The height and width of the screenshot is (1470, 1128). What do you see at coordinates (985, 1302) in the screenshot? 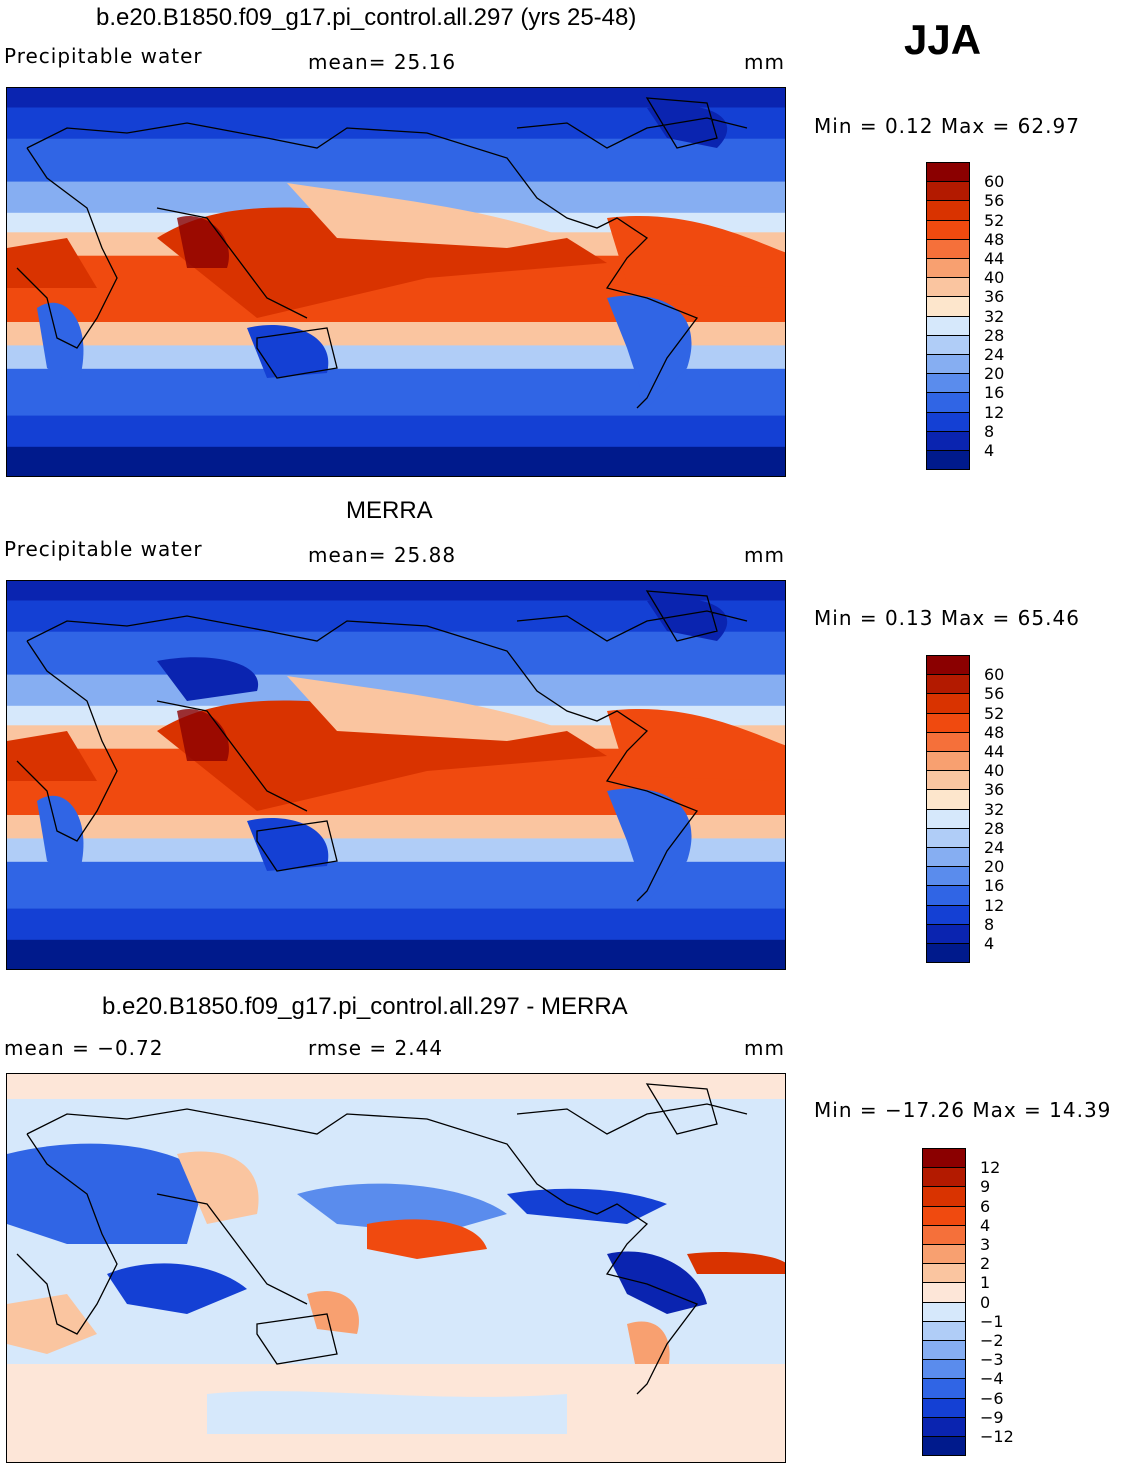
I see `colorbar-tick-label: 0` at bounding box center [985, 1302].